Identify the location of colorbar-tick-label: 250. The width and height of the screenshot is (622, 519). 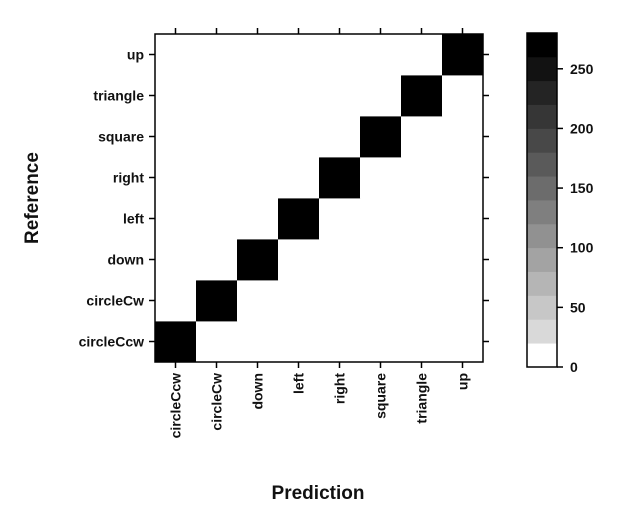
(582, 69).